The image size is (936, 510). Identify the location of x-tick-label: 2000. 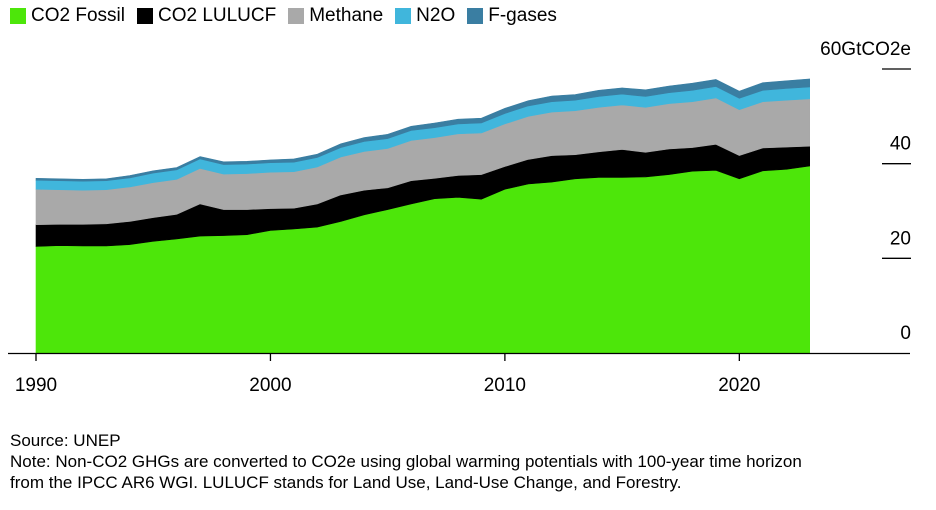
(270, 385).